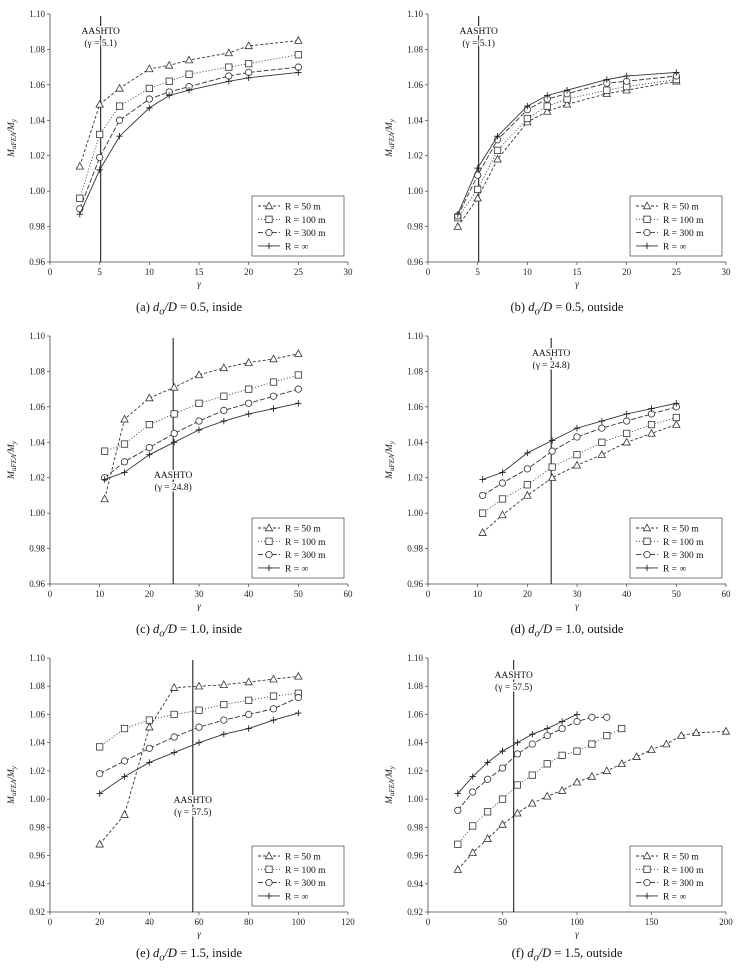  What do you see at coordinates (199, 720) in the screenshot?
I see `chart-e-series-r100` at bounding box center [199, 720].